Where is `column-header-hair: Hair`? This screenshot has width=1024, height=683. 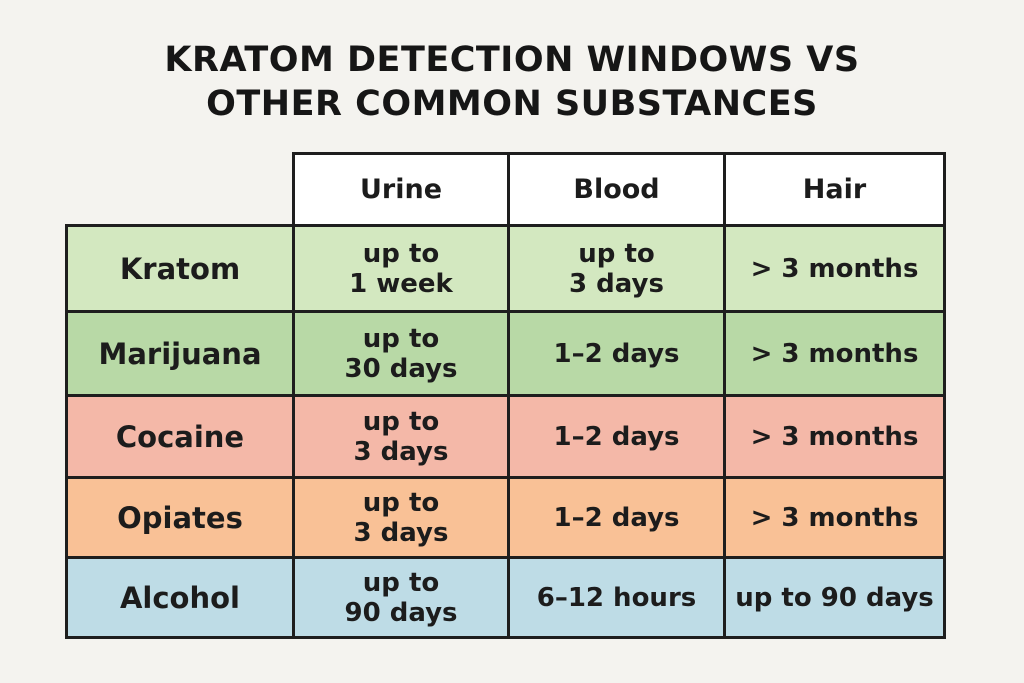 column-header-hair: Hair is located at coordinates (834, 189).